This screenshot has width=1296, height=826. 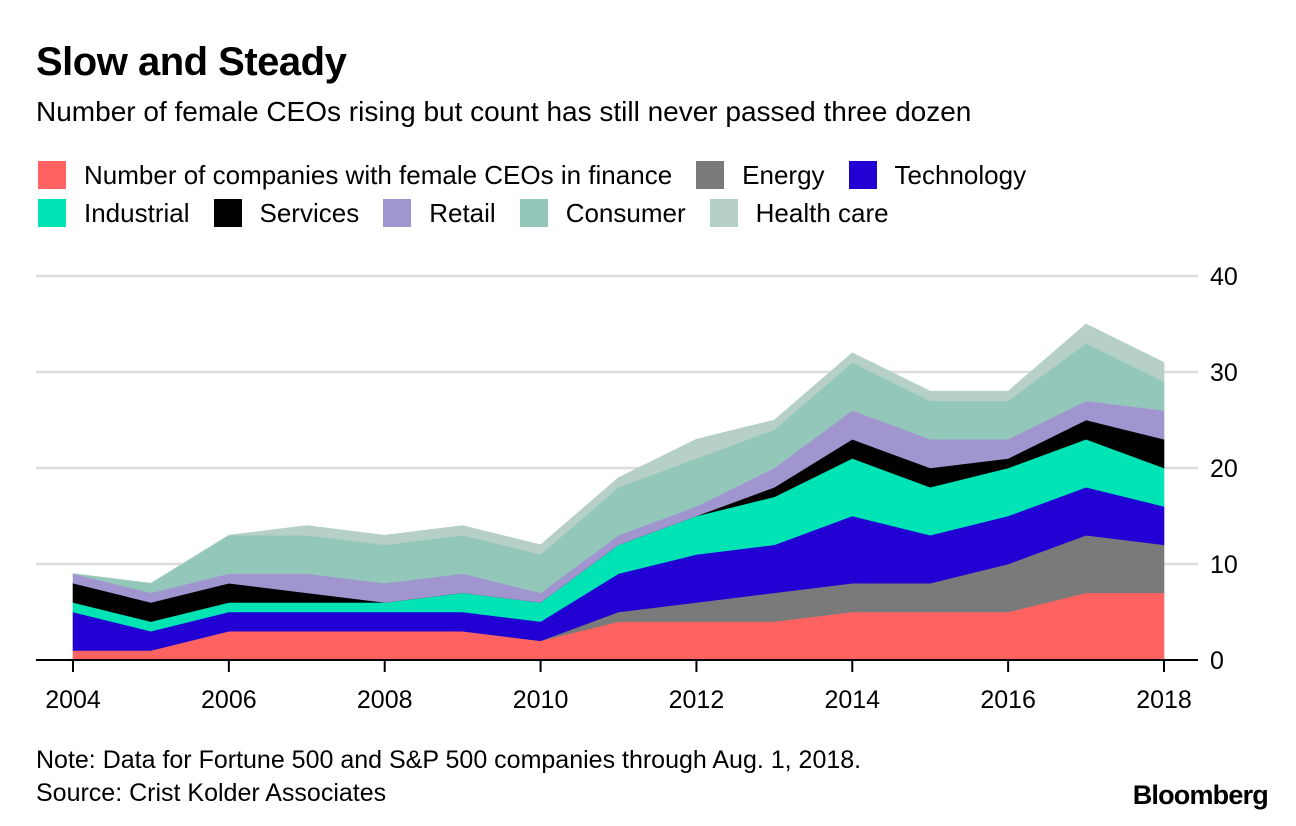 I want to click on source-text: Source: Crist Kolder Associates, so click(x=211, y=793).